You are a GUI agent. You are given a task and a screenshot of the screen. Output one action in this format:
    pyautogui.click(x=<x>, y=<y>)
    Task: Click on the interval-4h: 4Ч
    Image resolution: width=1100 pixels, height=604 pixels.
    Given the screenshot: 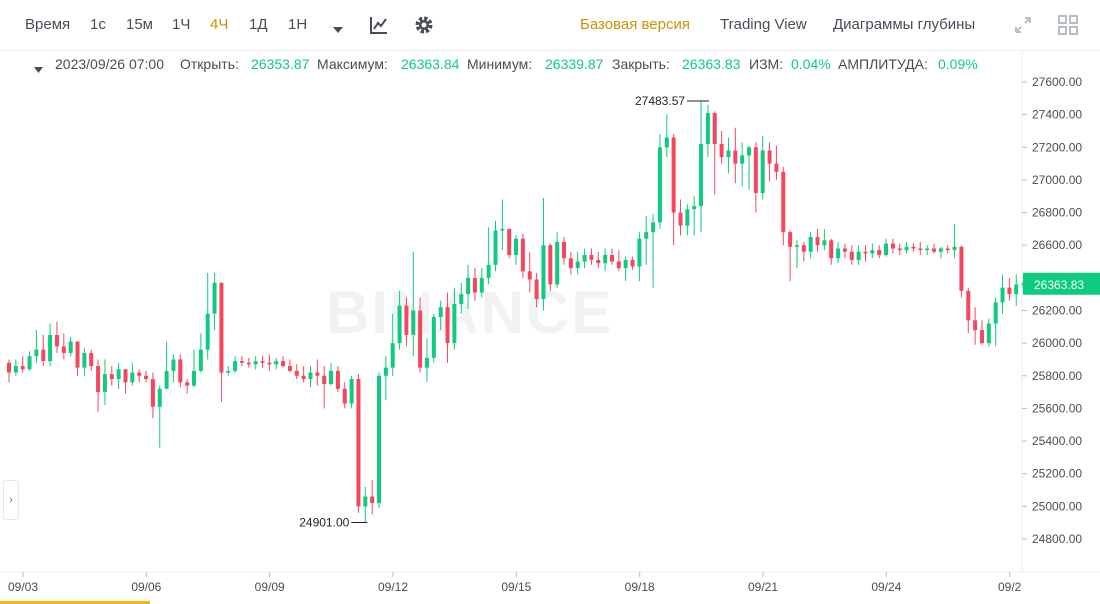 What is the action you would take?
    pyautogui.click(x=219, y=24)
    